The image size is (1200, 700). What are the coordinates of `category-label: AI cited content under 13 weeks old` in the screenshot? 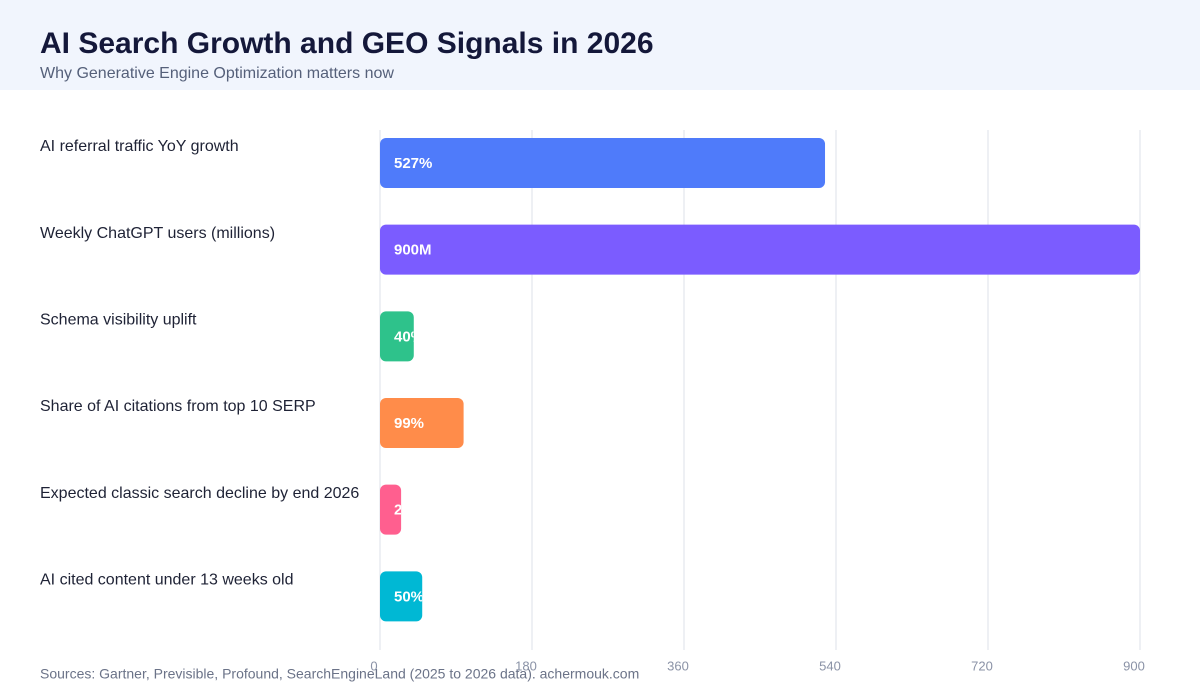 It's located at (167, 580).